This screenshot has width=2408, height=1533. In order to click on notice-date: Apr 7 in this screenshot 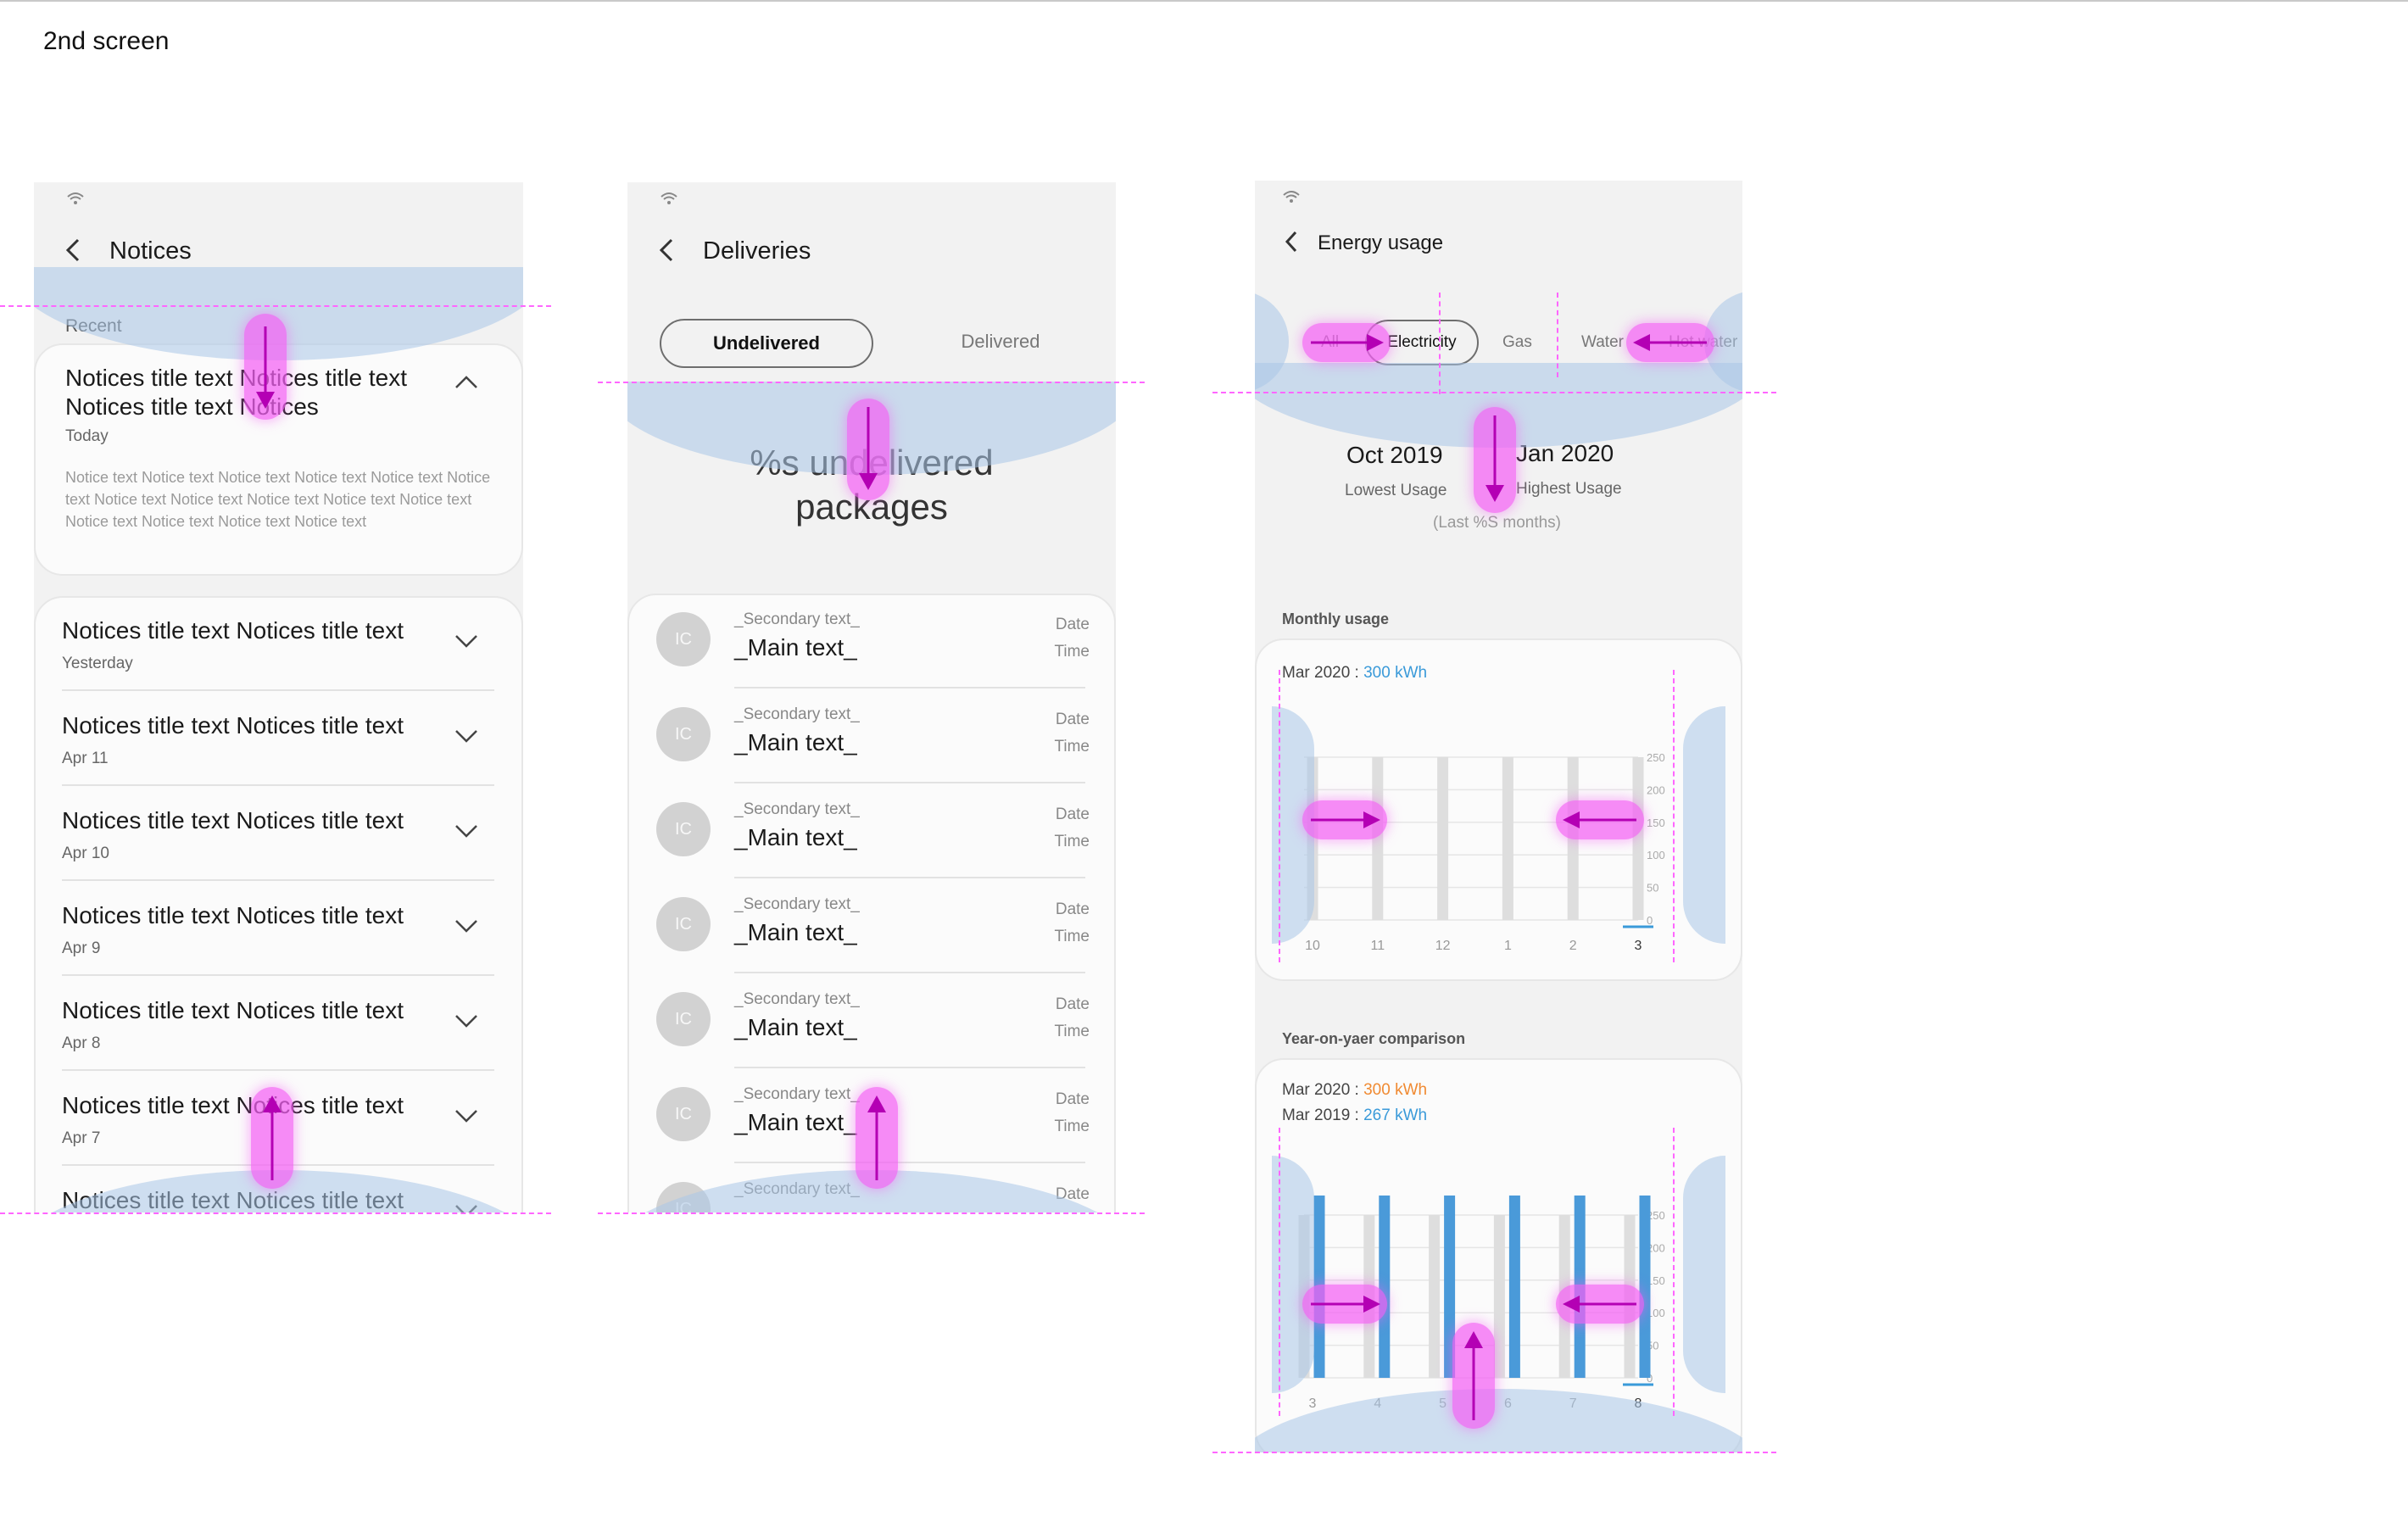, I will do `click(81, 1138)`.